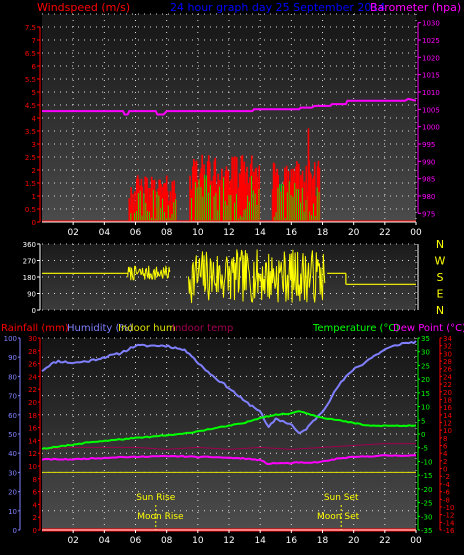  I want to click on y-tick-label: 1005, so click(431, 110).